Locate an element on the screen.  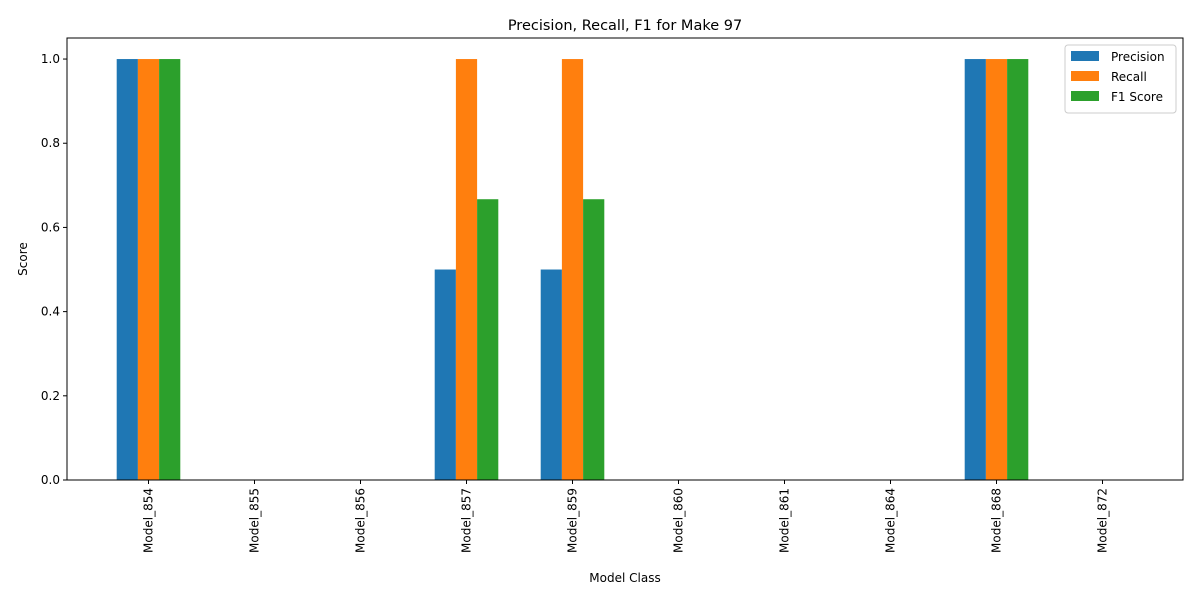
x-axis-title: Model Class is located at coordinates (624, 578).